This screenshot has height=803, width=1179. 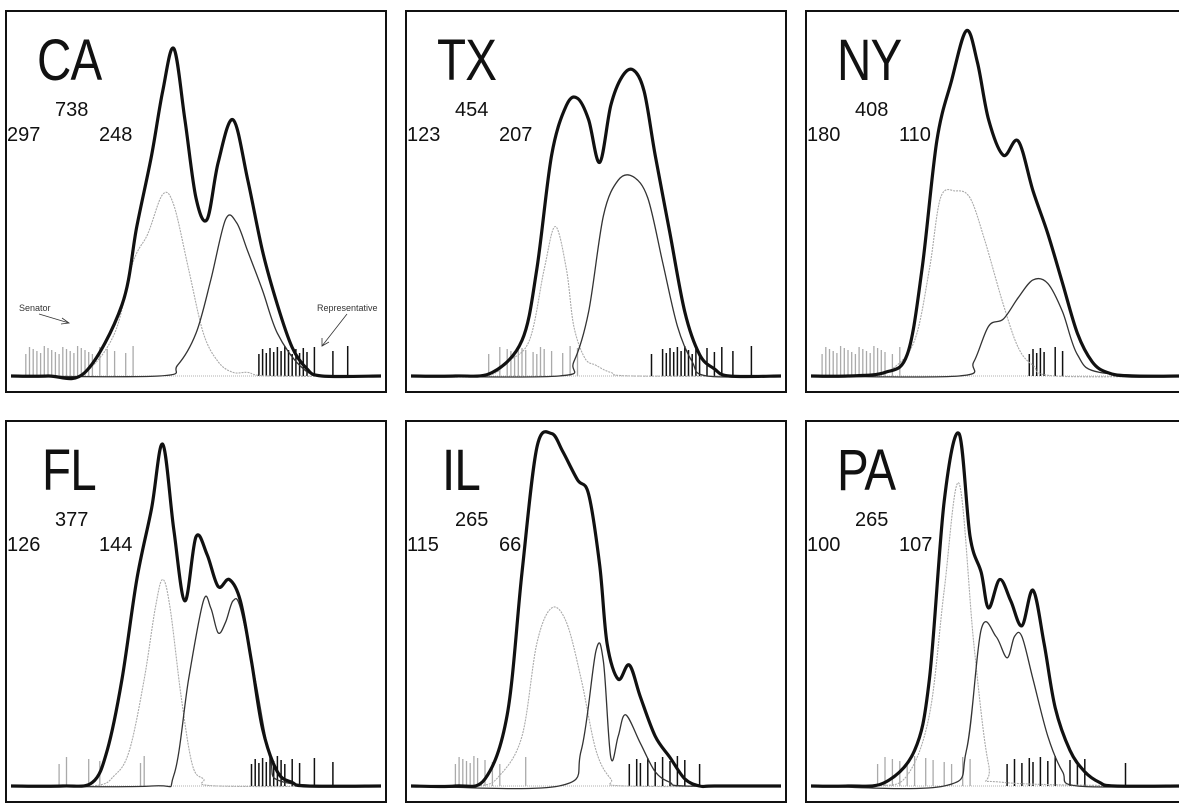 What do you see at coordinates (423, 545) in the screenshot?
I see `count-left: 115` at bounding box center [423, 545].